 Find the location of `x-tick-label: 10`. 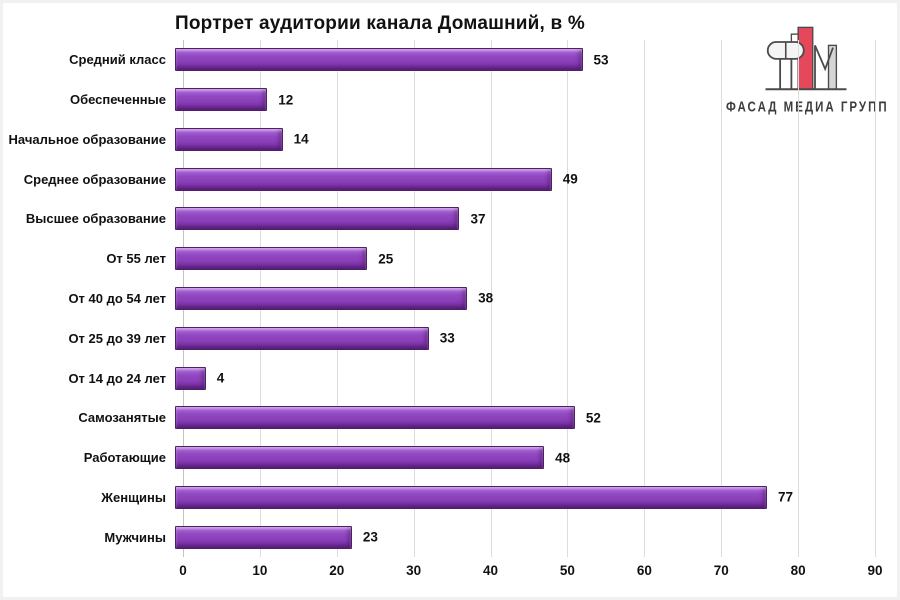

x-tick-label: 10 is located at coordinates (260, 570).